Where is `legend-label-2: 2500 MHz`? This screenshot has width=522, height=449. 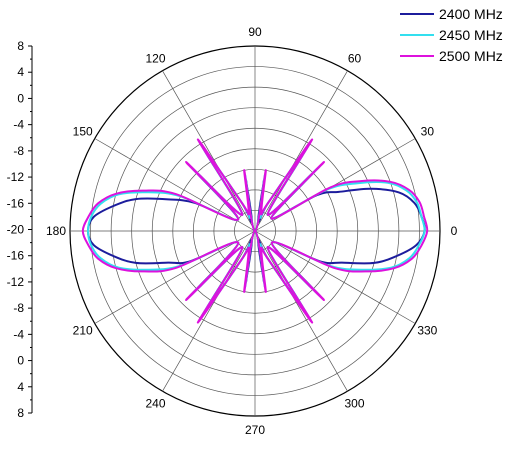 legend-label-2: 2500 MHz is located at coordinates (471, 56).